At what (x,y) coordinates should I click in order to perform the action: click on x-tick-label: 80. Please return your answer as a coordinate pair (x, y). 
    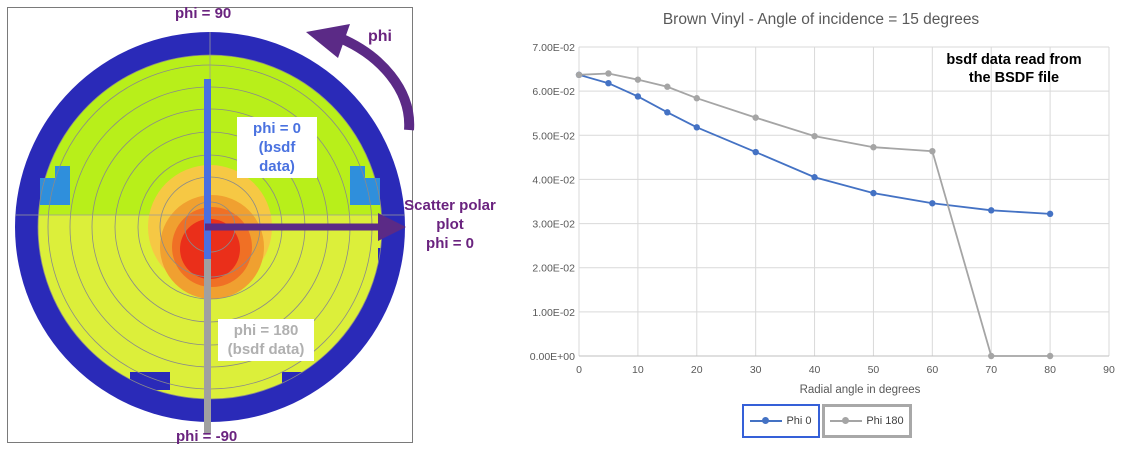
    Looking at the image, I should click on (1050, 370).